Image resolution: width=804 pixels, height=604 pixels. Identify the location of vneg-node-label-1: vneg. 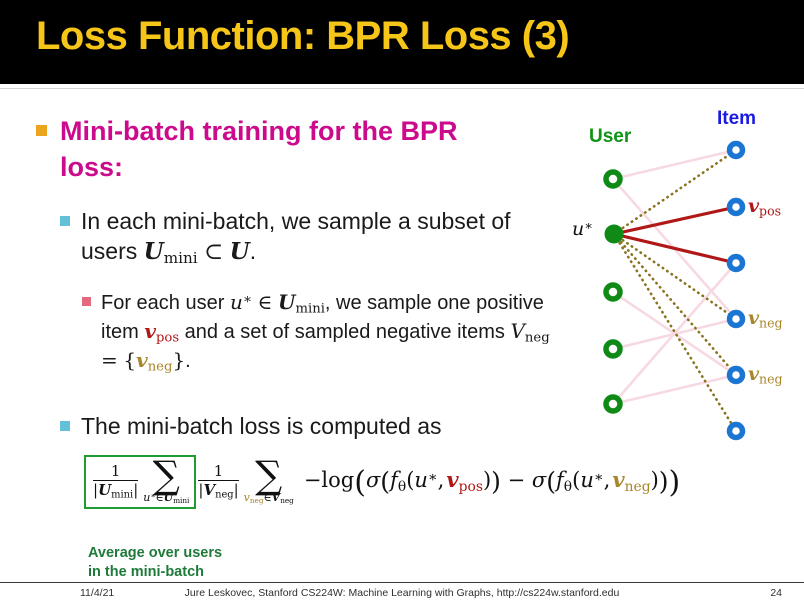
(765, 318).